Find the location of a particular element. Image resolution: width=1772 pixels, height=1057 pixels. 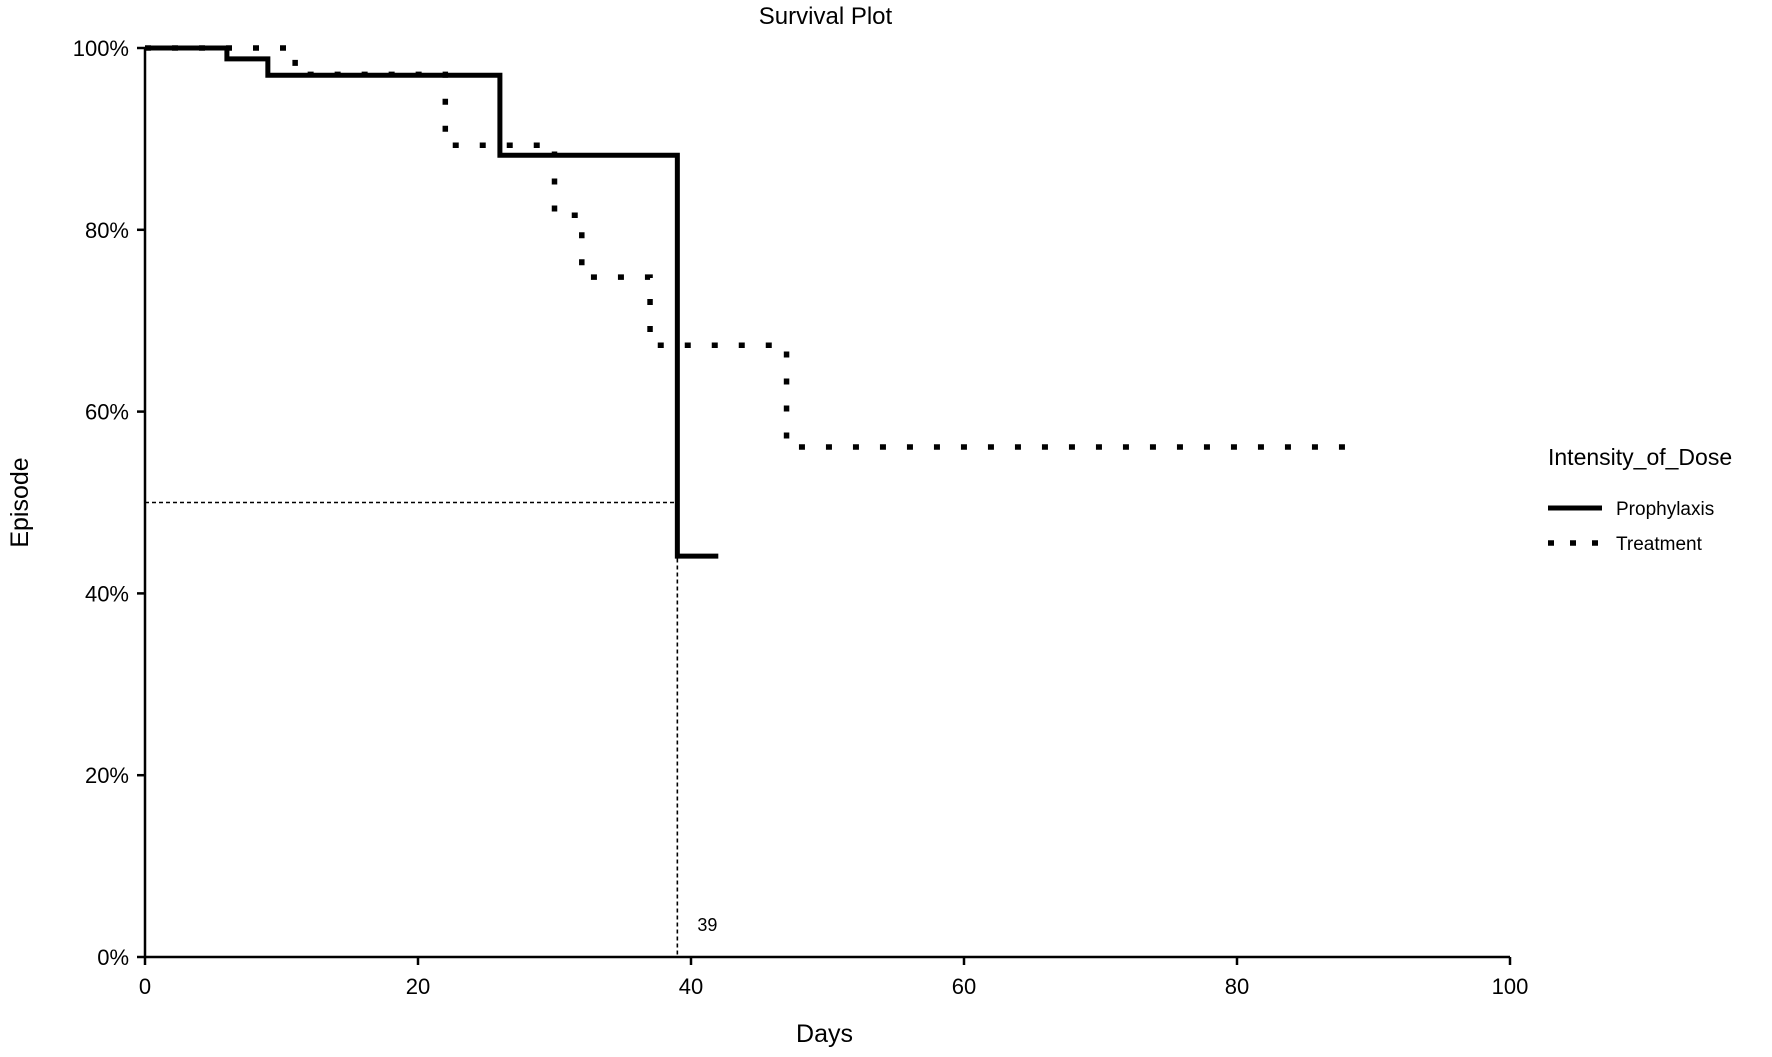

median-annotation: 39 is located at coordinates (707, 925).